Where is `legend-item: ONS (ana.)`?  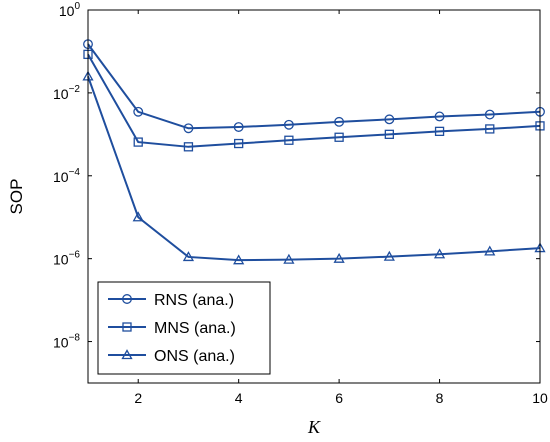
legend-item: ONS (ana.) is located at coordinates (171, 356).